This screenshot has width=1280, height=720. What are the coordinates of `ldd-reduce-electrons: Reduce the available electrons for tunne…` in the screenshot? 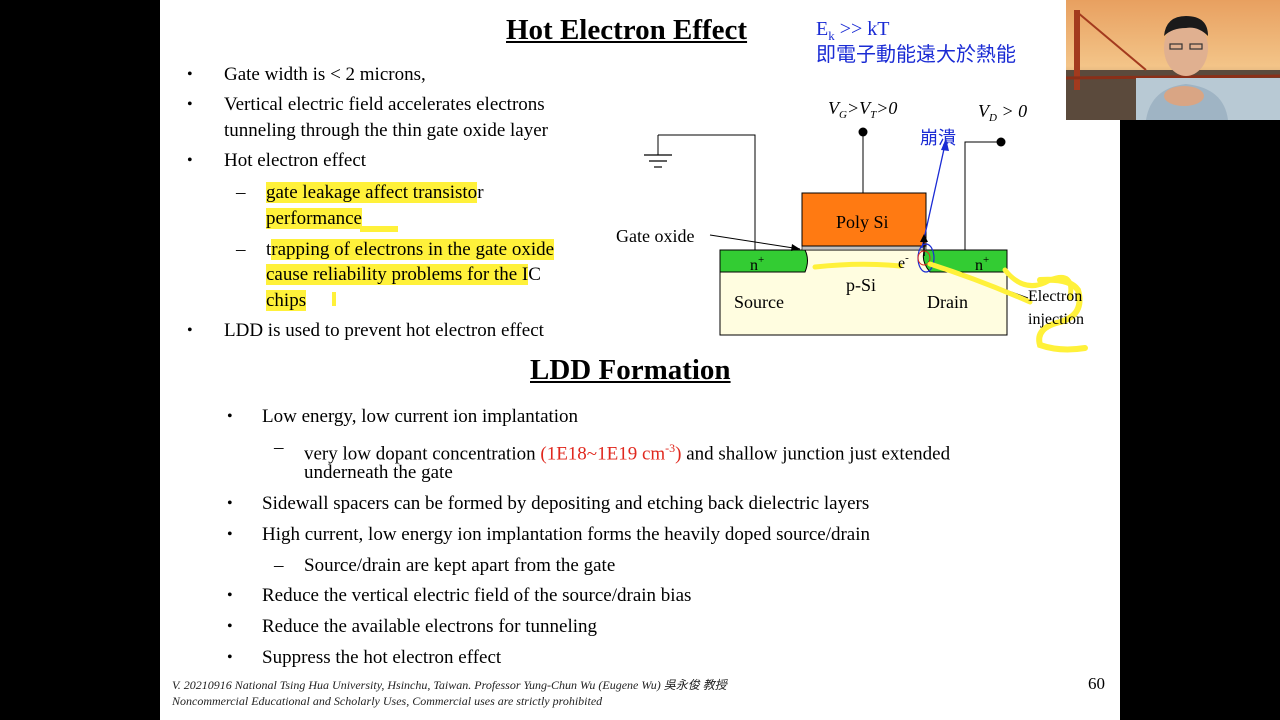 It's located at (430, 626).